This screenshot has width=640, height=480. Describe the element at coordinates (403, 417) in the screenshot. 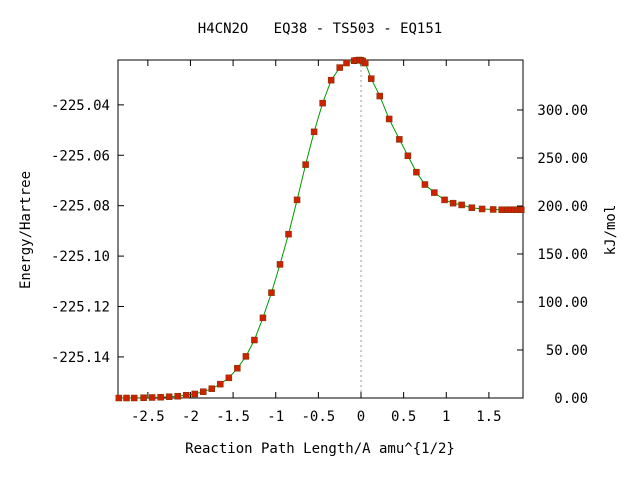

I see `x-tick-label: 0.5` at that location.